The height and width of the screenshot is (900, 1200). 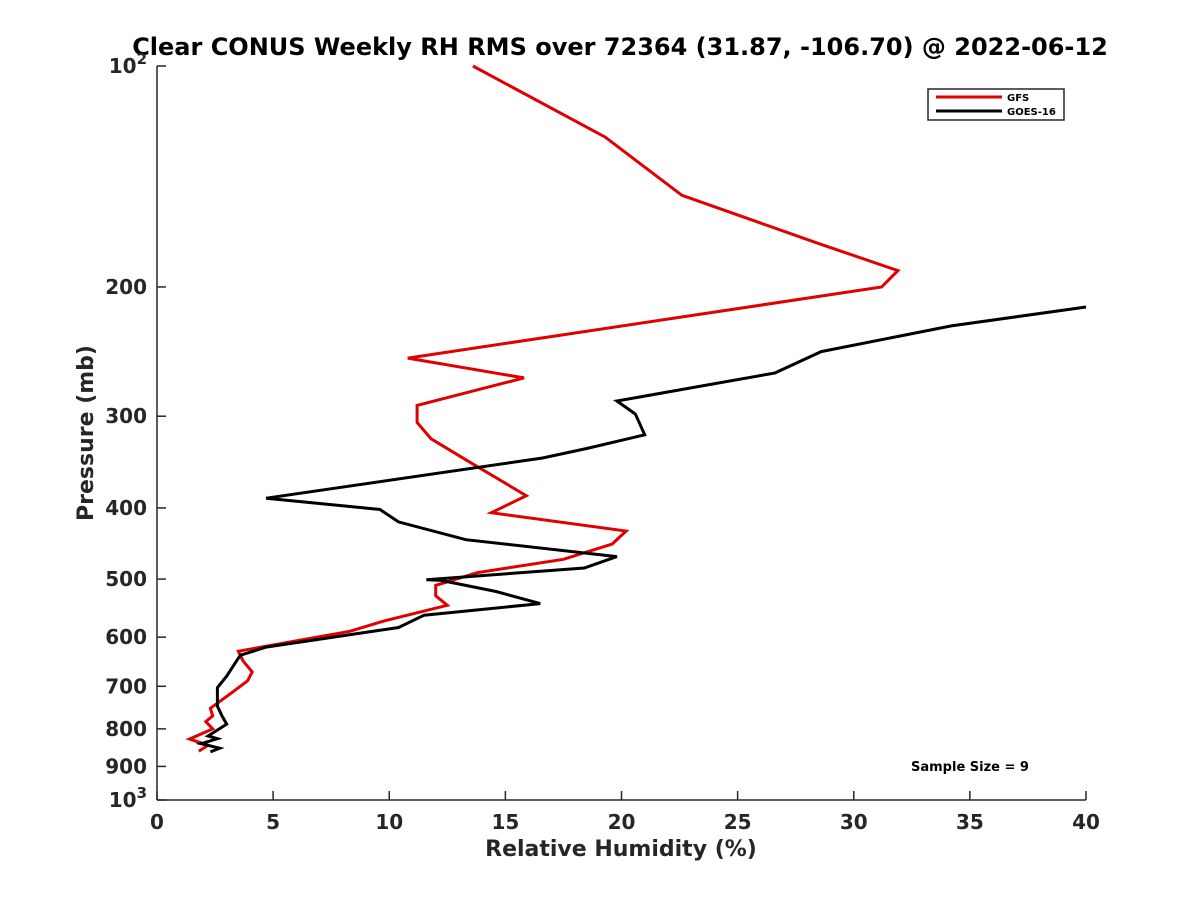 What do you see at coordinates (126, 637) in the screenshot?
I see `y-tick-label-600: 600` at bounding box center [126, 637].